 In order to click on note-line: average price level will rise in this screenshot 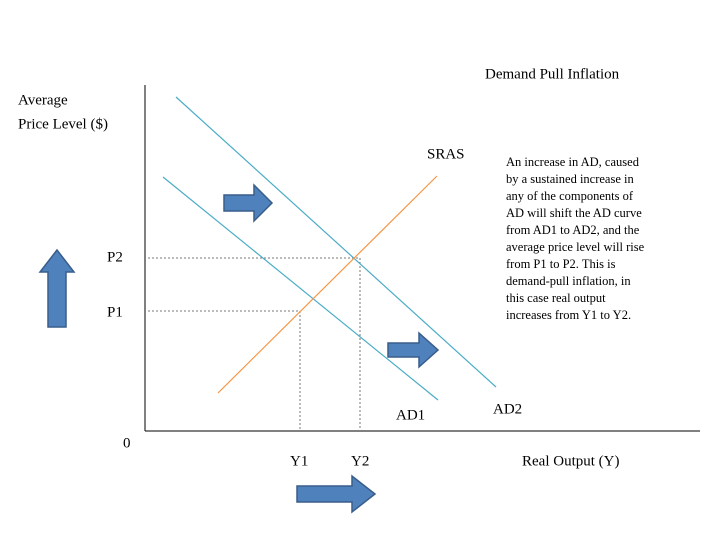, I will do `click(575, 247)`.